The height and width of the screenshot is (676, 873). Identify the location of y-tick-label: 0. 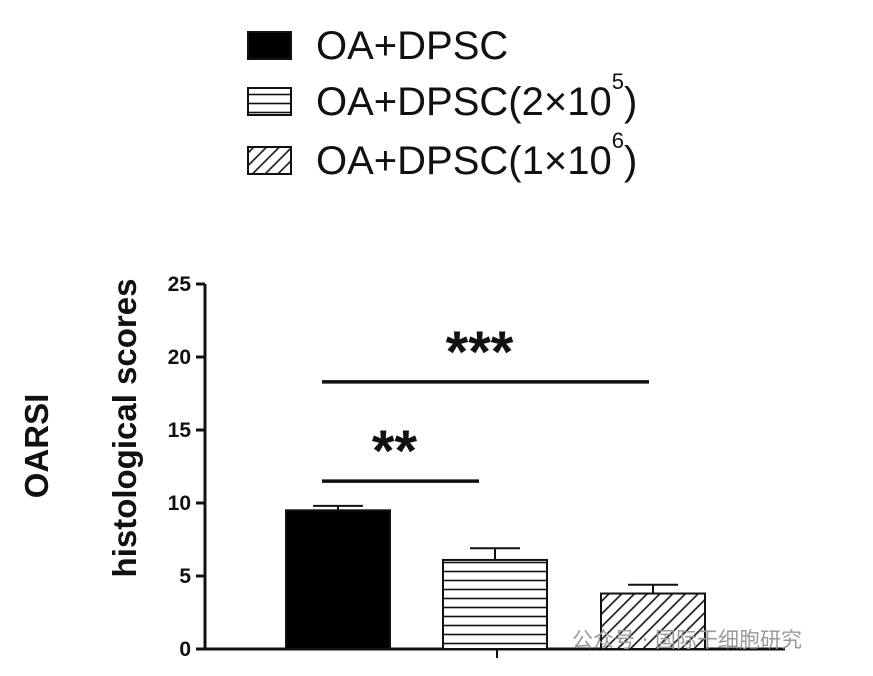
(185, 649).